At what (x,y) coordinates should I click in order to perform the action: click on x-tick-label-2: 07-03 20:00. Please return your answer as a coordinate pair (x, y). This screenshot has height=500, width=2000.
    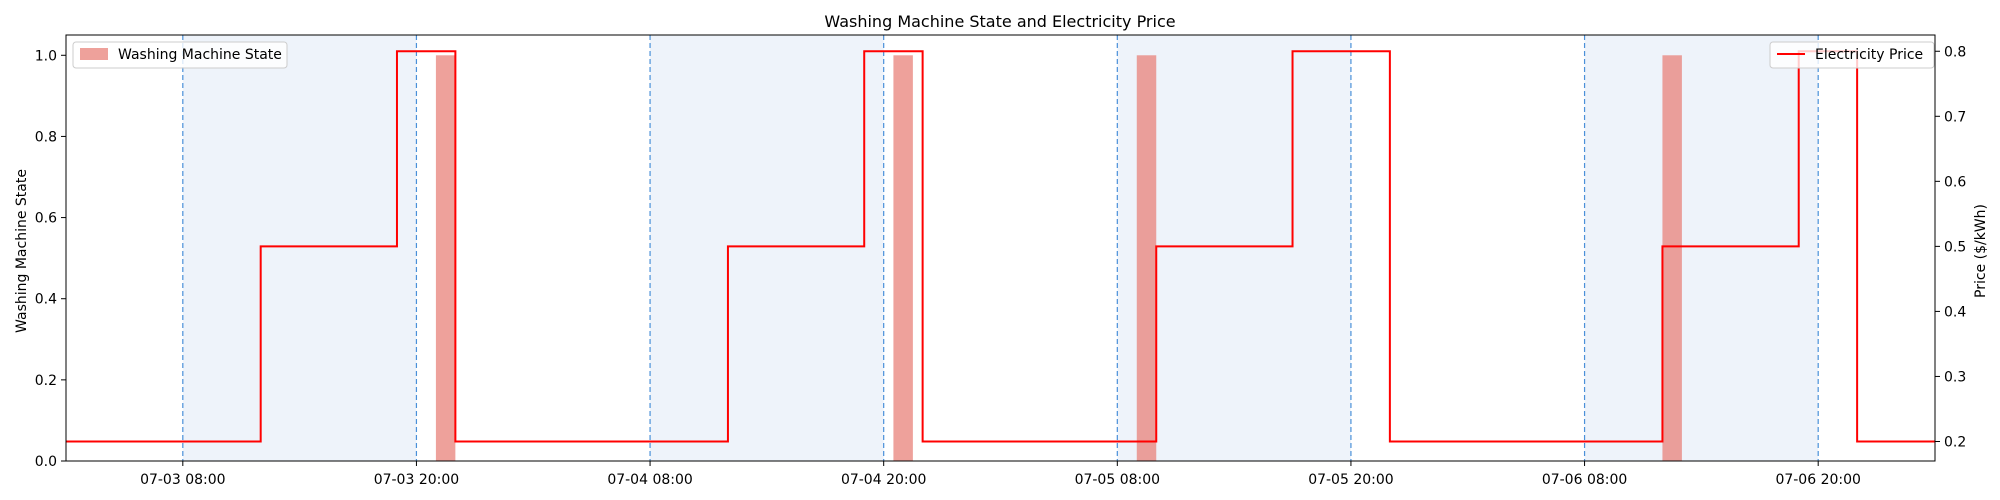
    Looking at the image, I should click on (416, 480).